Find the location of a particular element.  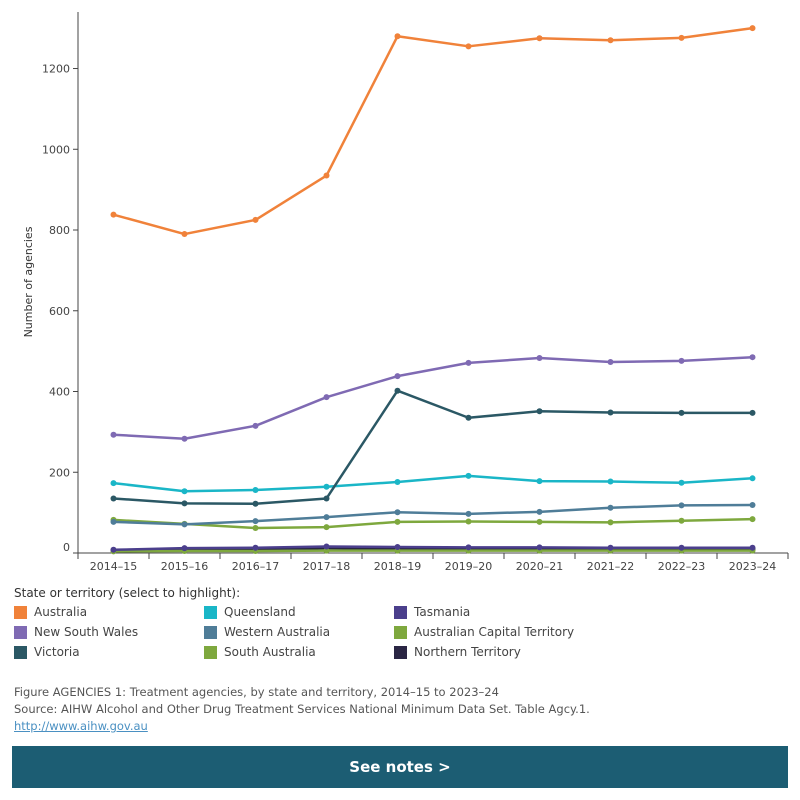

series-line-victoria is located at coordinates (433, 447).